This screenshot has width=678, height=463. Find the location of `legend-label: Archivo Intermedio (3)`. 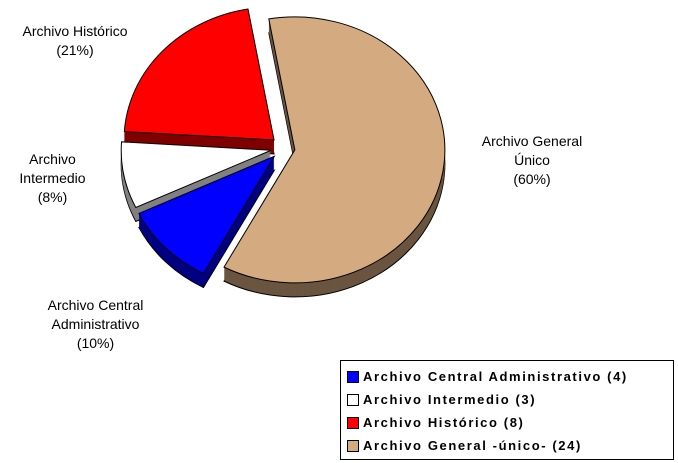

legend-label: Archivo Intermedio (3) is located at coordinates (450, 399).